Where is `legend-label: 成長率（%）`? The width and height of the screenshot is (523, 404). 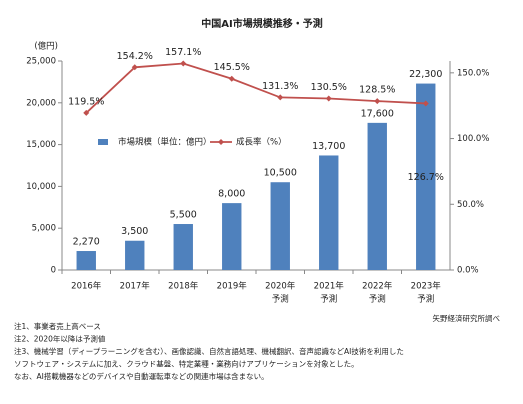 legend-label: 成長率（%） is located at coordinates (261, 142).